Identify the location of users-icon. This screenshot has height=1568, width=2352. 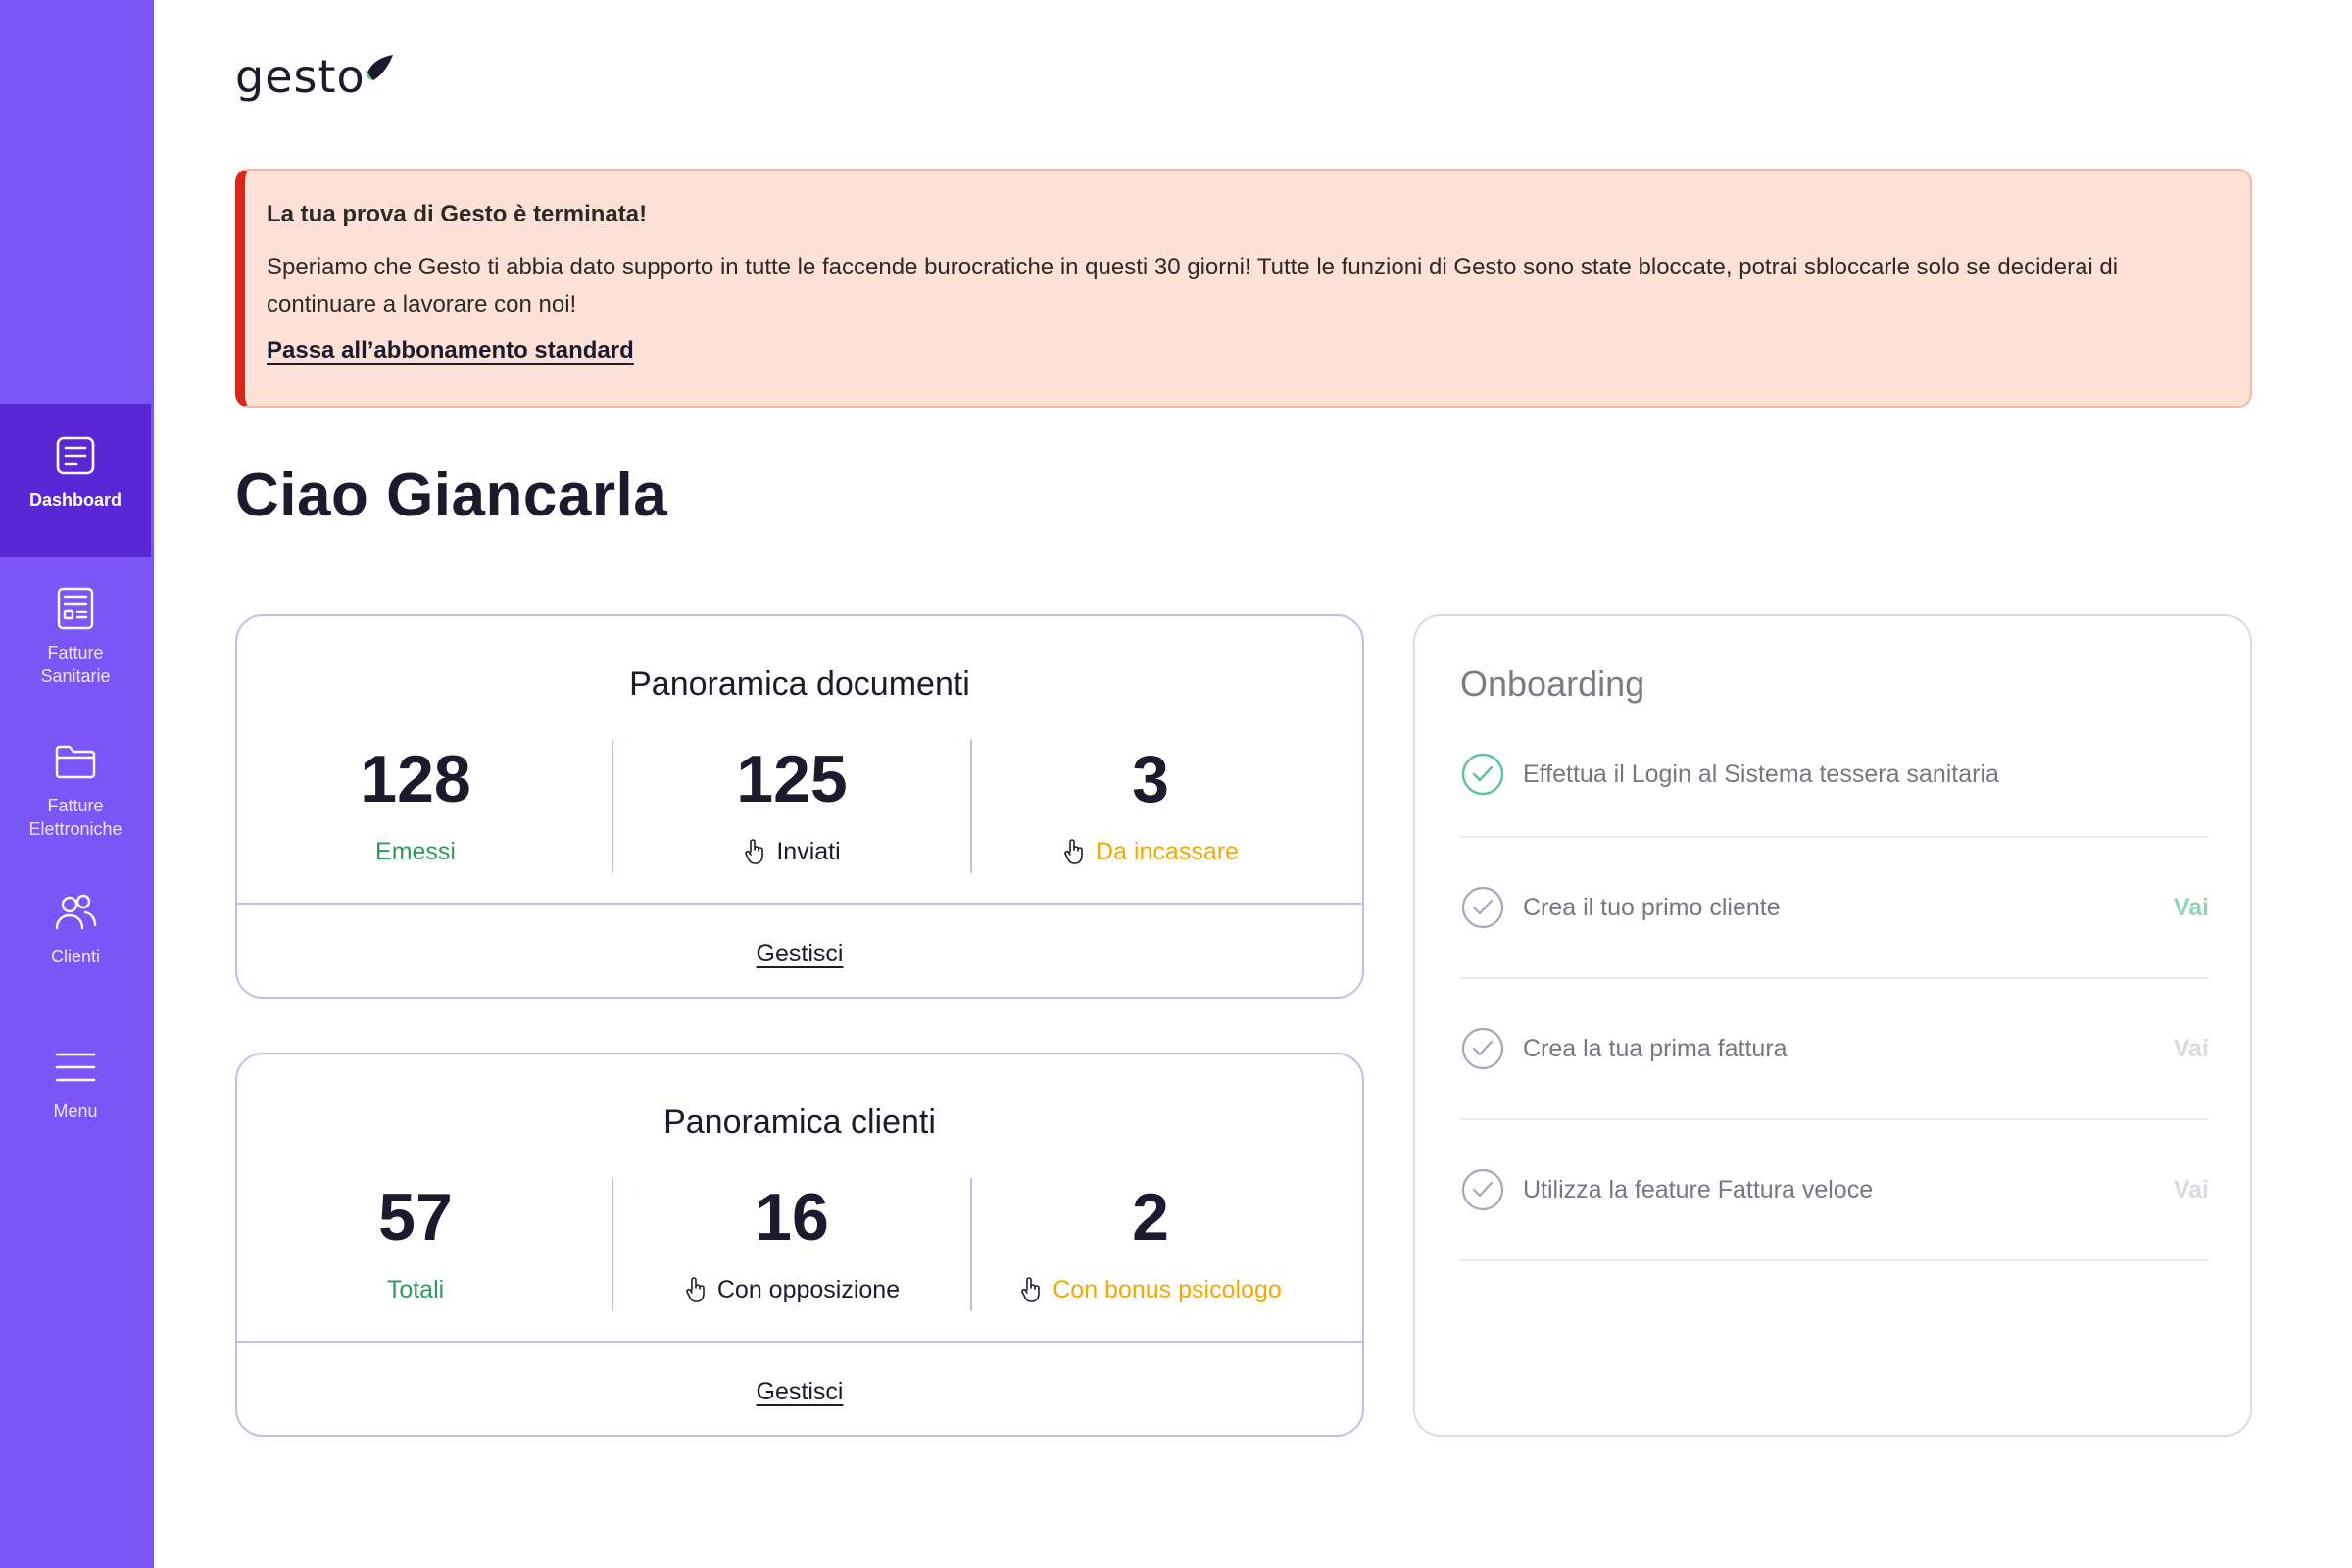
(76, 912).